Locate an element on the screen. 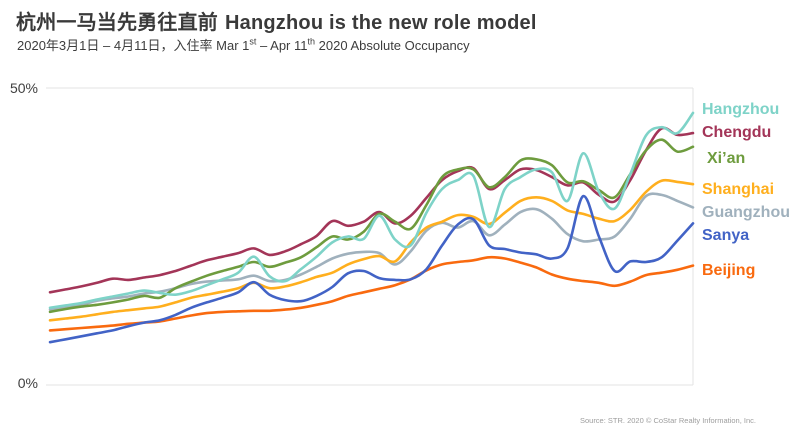 This screenshot has height=429, width=800. legend-item-chengdu: Chengdu is located at coordinates (737, 132).